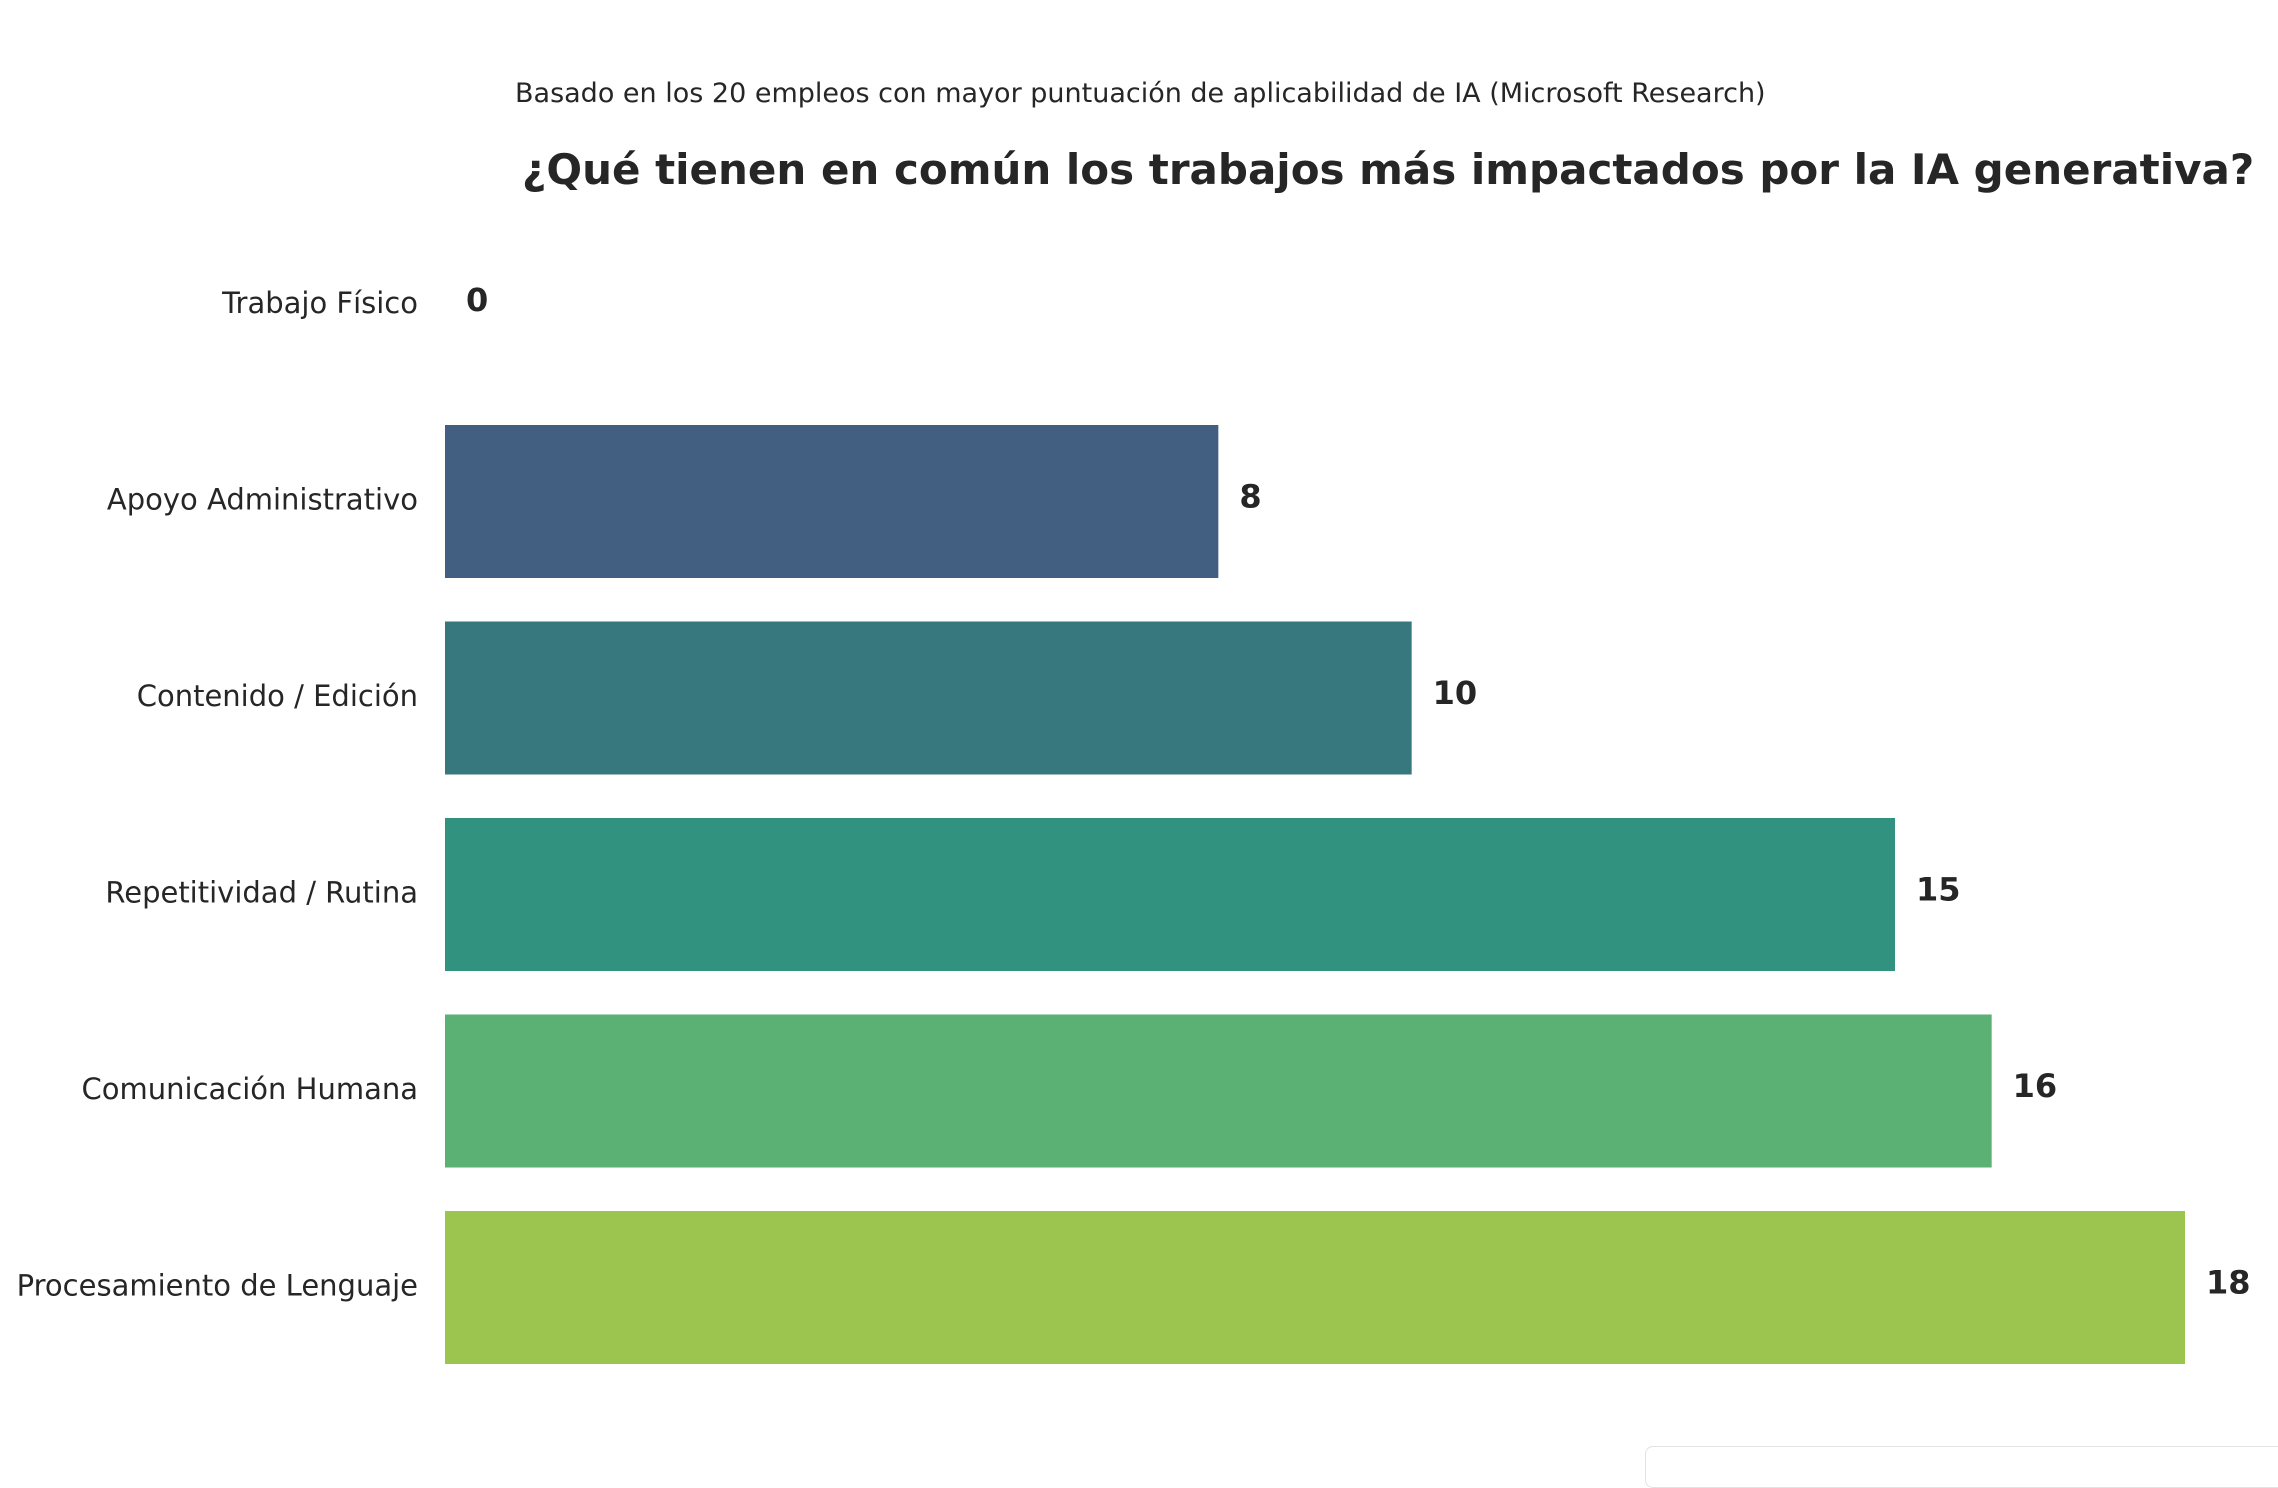 Image resolution: width=2278 pixels, height=1488 pixels. What do you see at coordinates (2228, 1283) in the screenshot?
I see `value-label: 18` at bounding box center [2228, 1283].